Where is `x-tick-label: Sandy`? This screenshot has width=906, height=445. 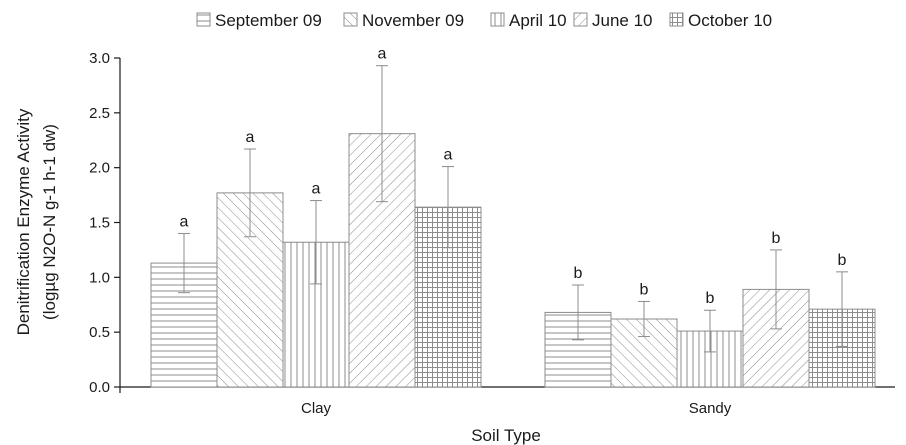 x-tick-label: Sandy is located at coordinates (710, 408).